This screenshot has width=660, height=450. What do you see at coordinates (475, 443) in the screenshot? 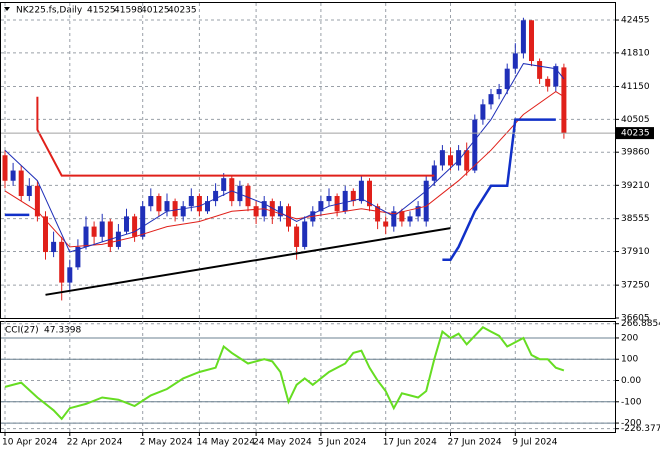
I see `x-tick-label: 27 Jun 2024` at bounding box center [475, 443].